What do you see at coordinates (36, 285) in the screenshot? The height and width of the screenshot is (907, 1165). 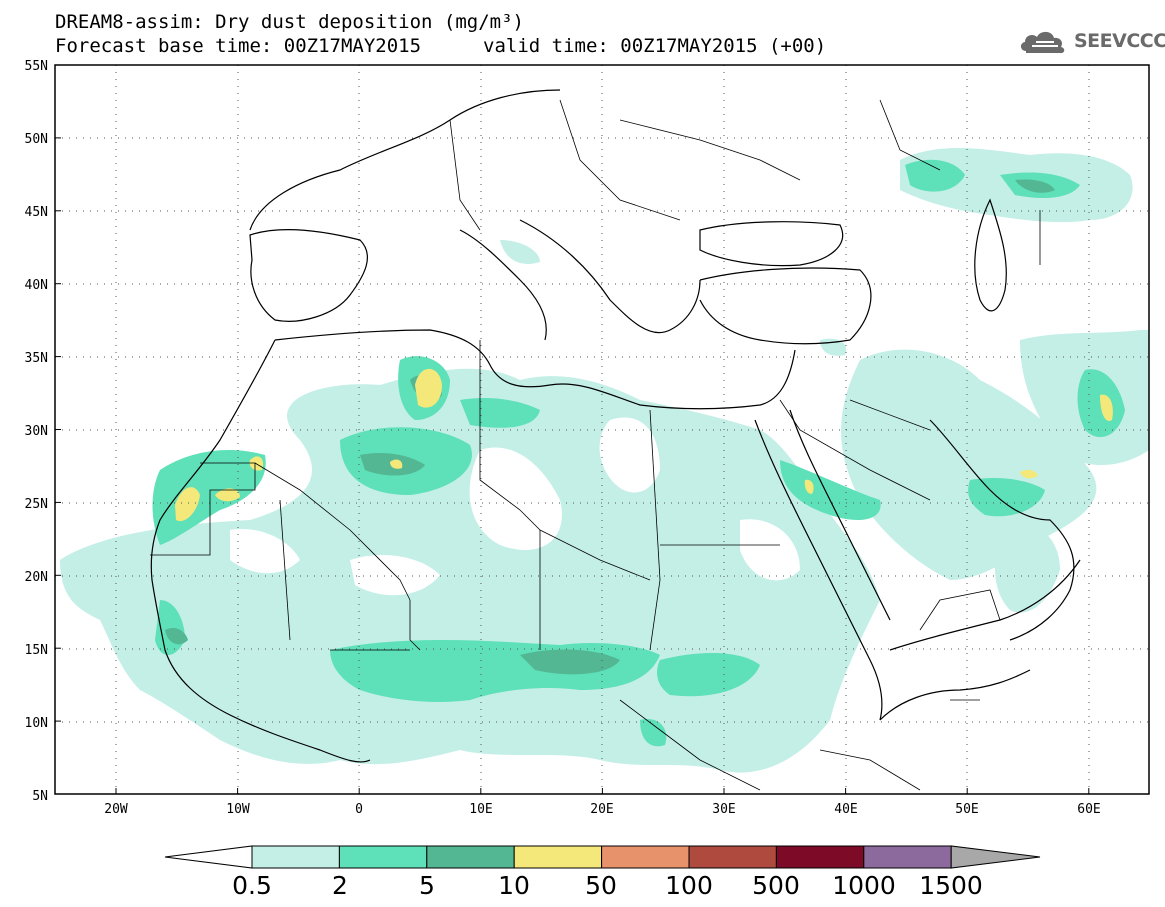 I see `lat-label: 40N` at bounding box center [36, 285].